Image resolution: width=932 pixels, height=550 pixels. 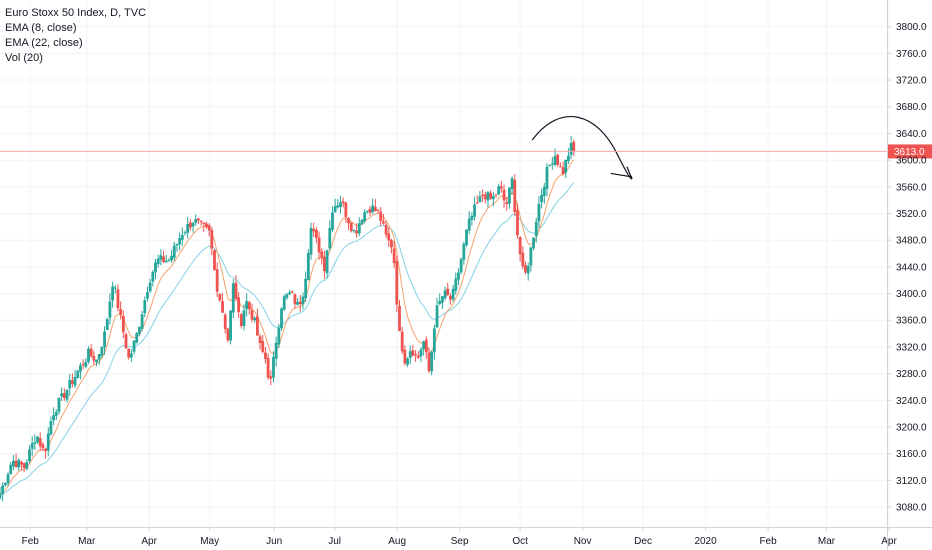 I want to click on x-tick-label: Feb, so click(x=31, y=541).